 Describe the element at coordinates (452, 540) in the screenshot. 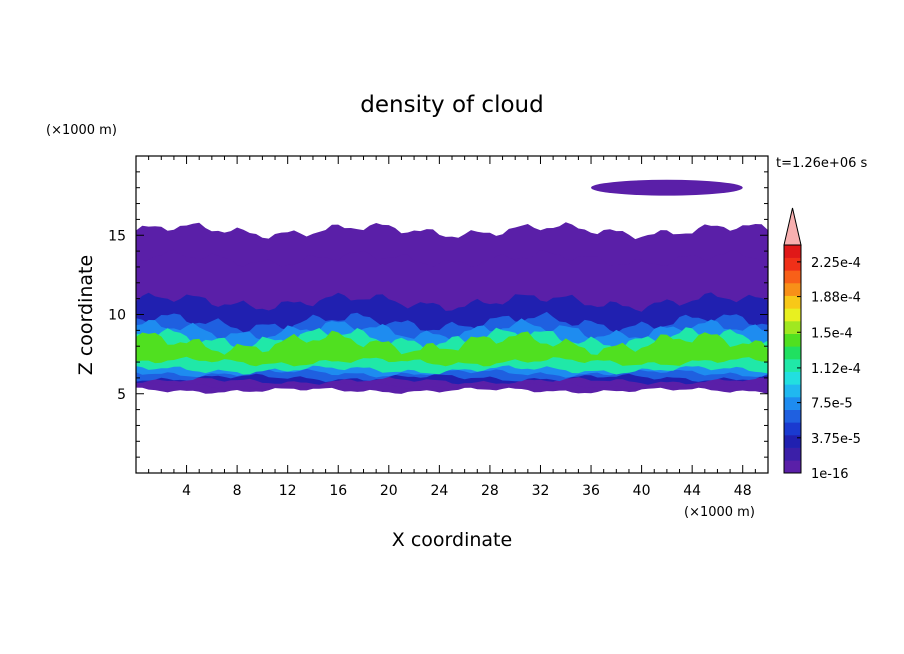

I see `x-axis-label: X coordinate` at that location.